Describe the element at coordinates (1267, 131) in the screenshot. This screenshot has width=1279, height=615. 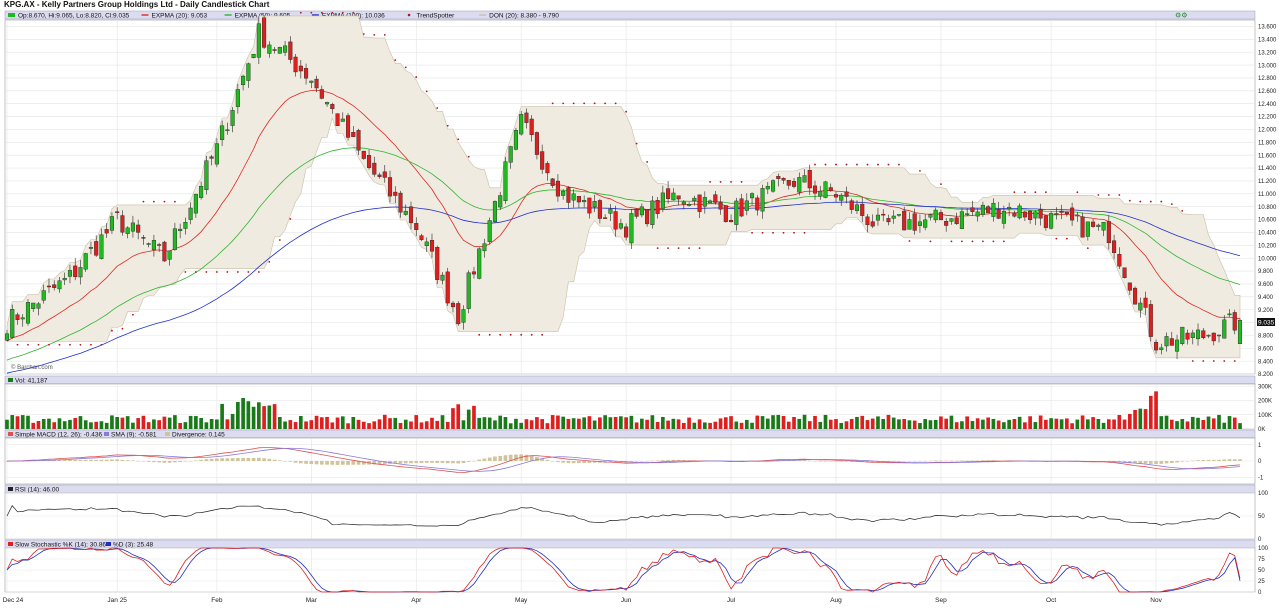
I see `y-tick-label: 12.000` at that location.